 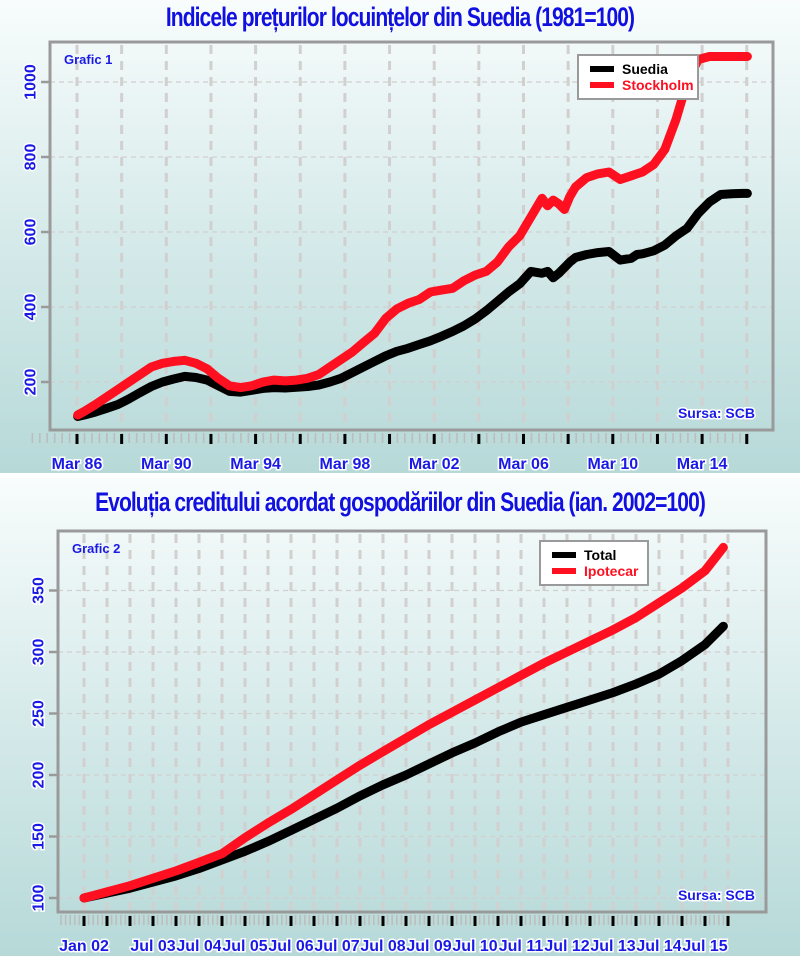 I want to click on y-tick-label: 250, so click(x=39, y=713).